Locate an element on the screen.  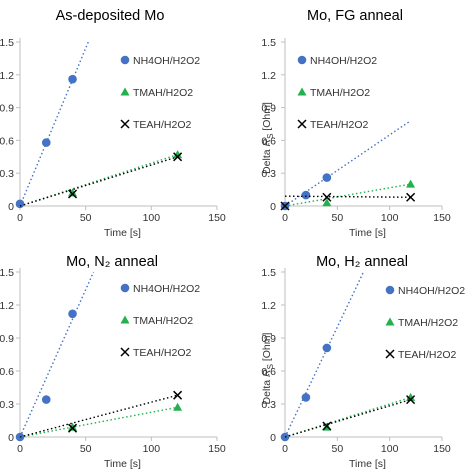
chart-title: As-deposited Mo is located at coordinates (110, 16).